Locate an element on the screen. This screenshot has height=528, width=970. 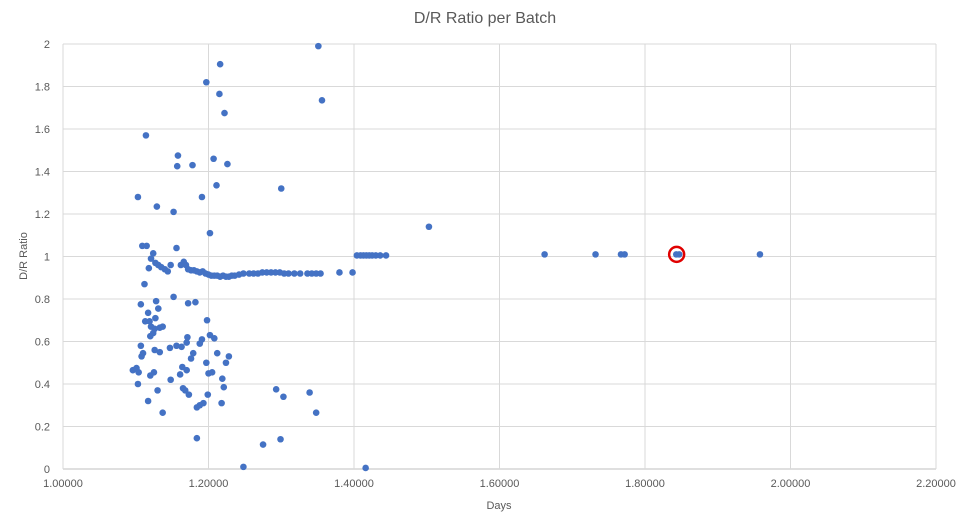
highlight-layer is located at coordinates (676, 254).